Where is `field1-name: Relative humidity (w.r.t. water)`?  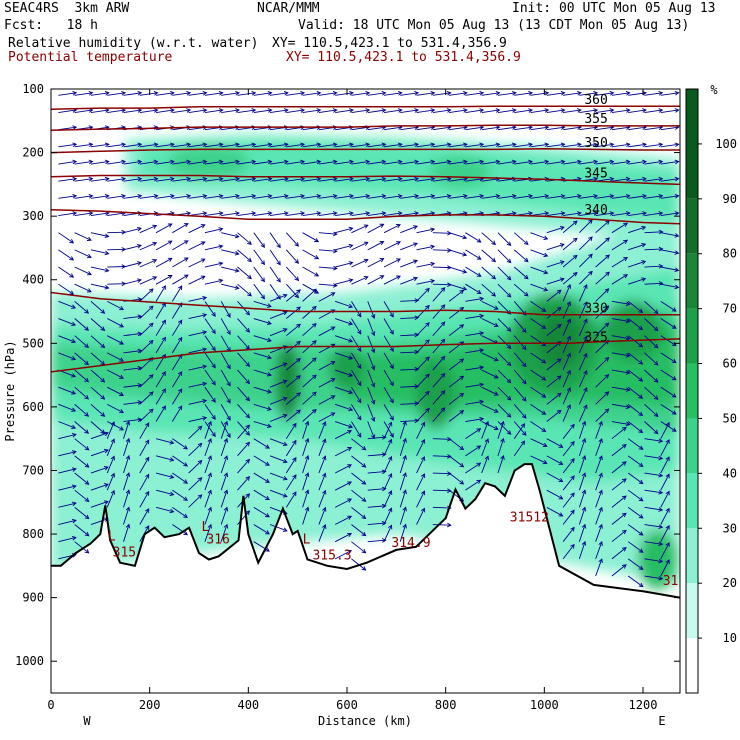 field1-name: Relative humidity (w.r.t. water) is located at coordinates (133, 43).